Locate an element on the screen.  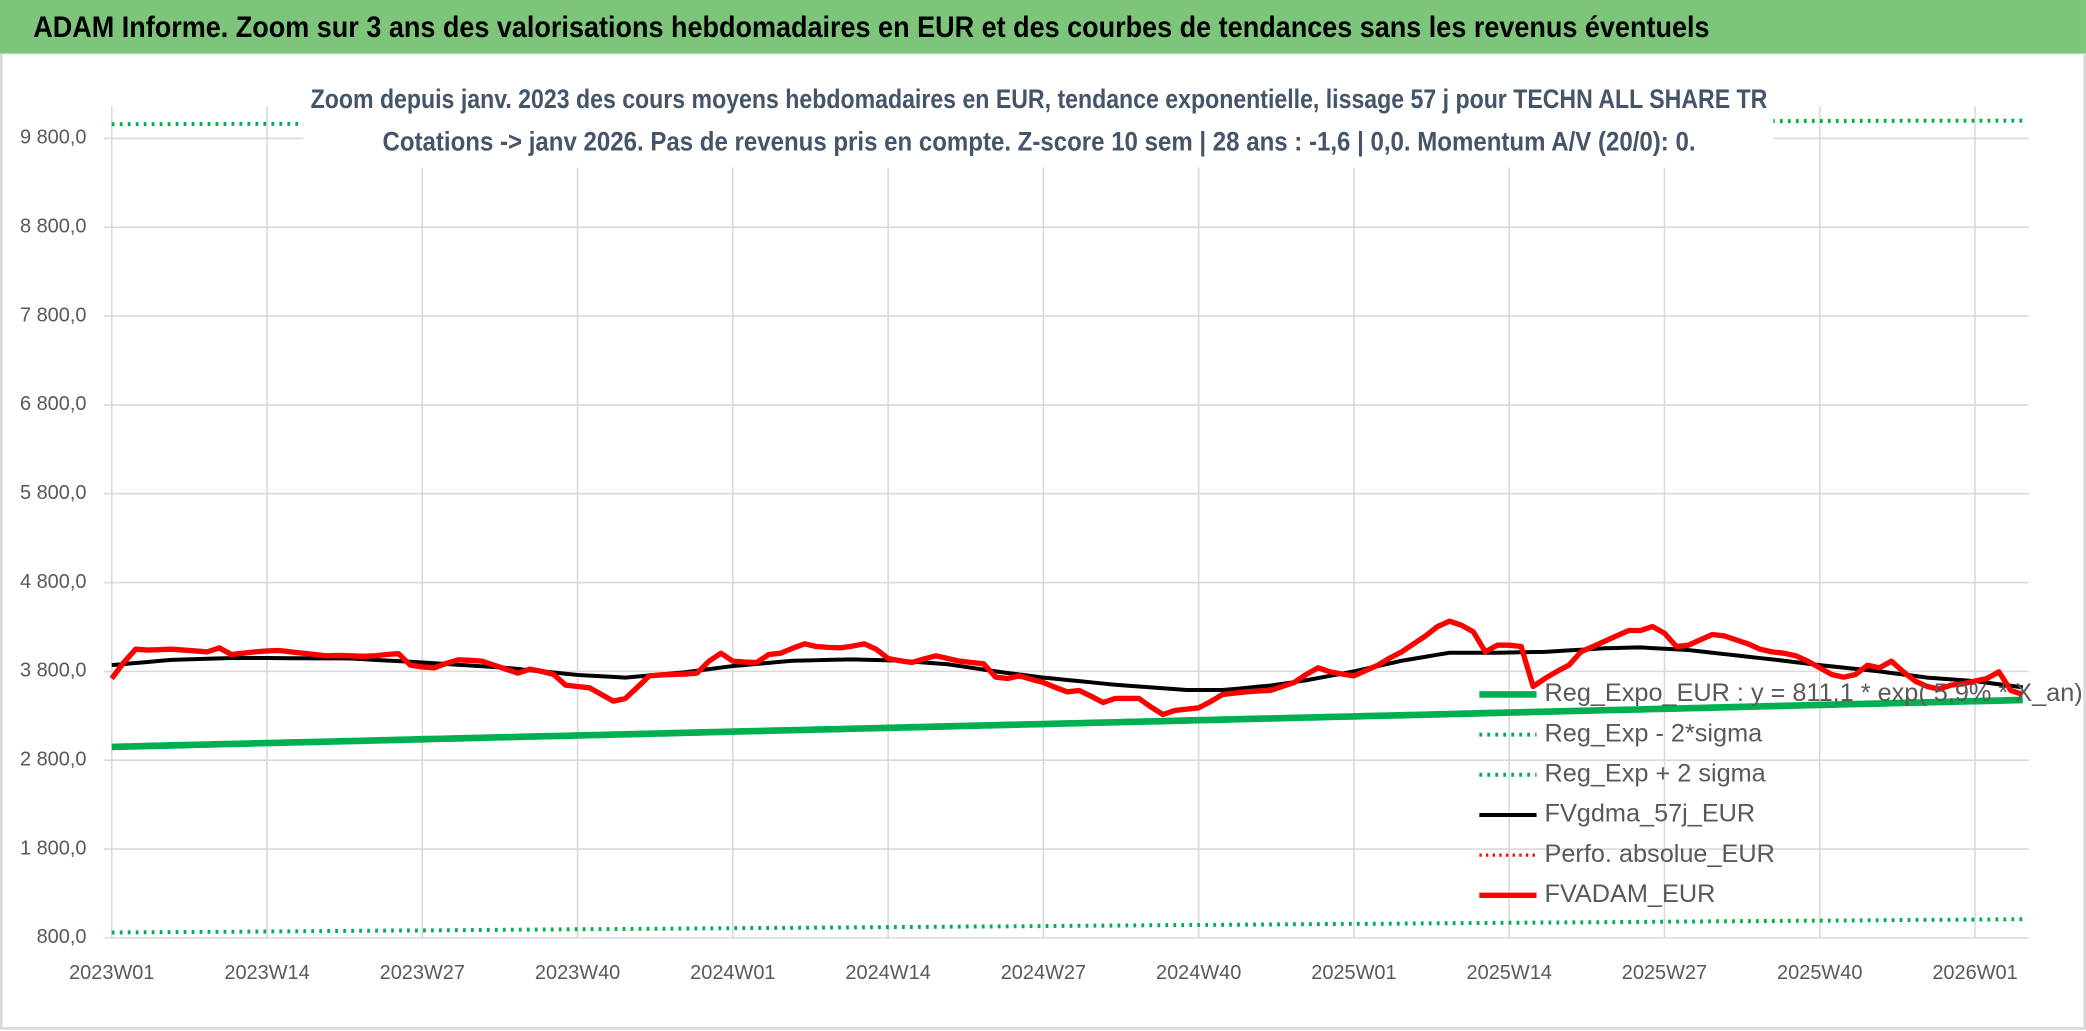
x-tick-label: 2025W14 is located at coordinates (1509, 973).